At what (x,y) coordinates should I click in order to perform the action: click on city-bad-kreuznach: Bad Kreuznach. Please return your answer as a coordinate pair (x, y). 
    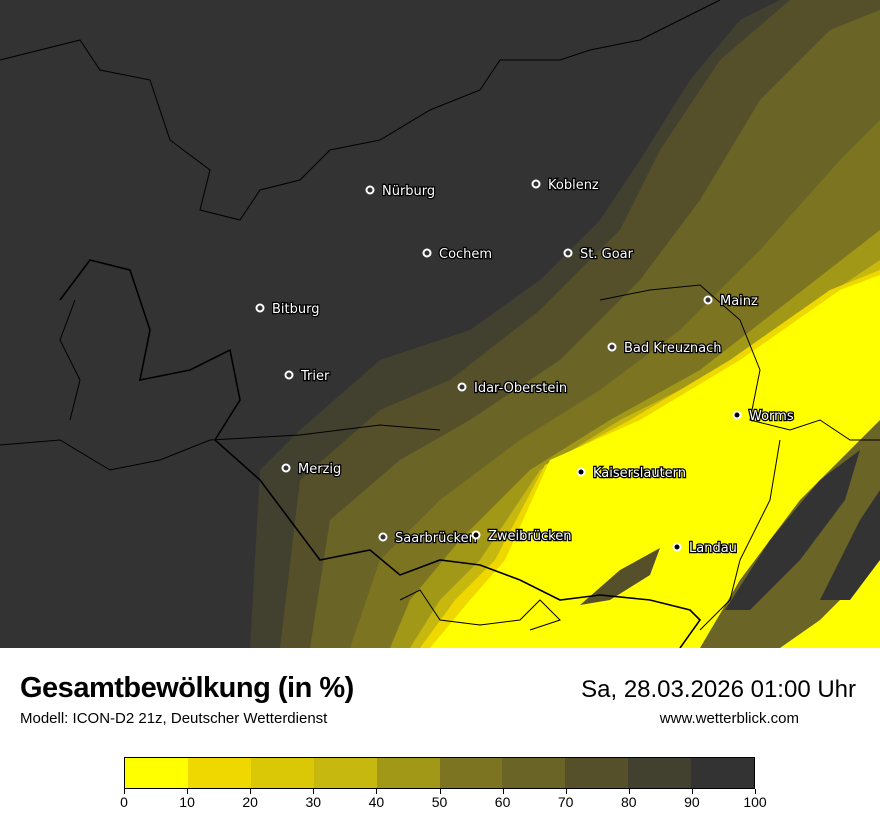
    Looking at the image, I should click on (665, 348).